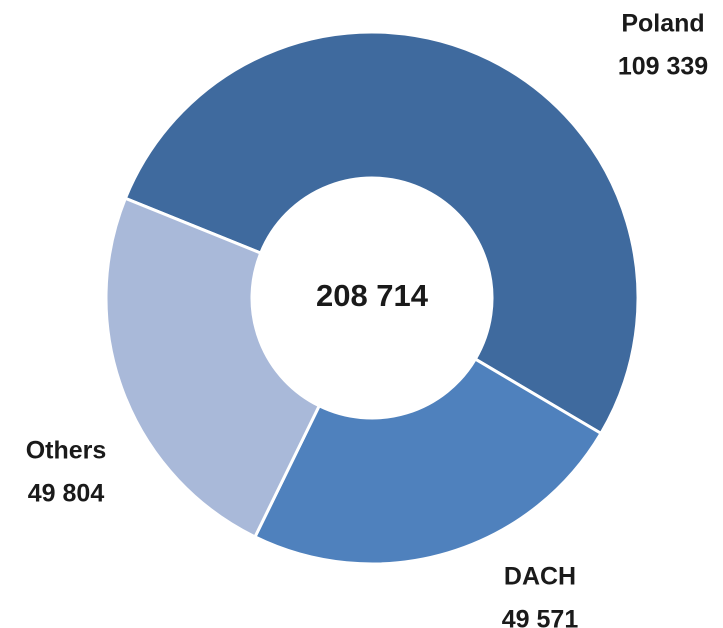  I want to click on category-label: Poland, so click(662, 24).